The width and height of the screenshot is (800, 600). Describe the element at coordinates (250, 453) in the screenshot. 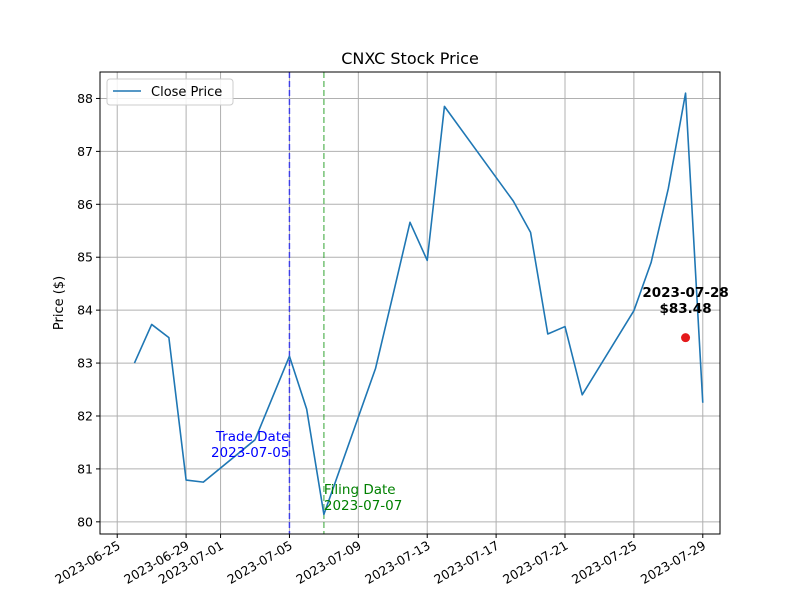

I see `trade-date-value: 2023-07-05` at that location.